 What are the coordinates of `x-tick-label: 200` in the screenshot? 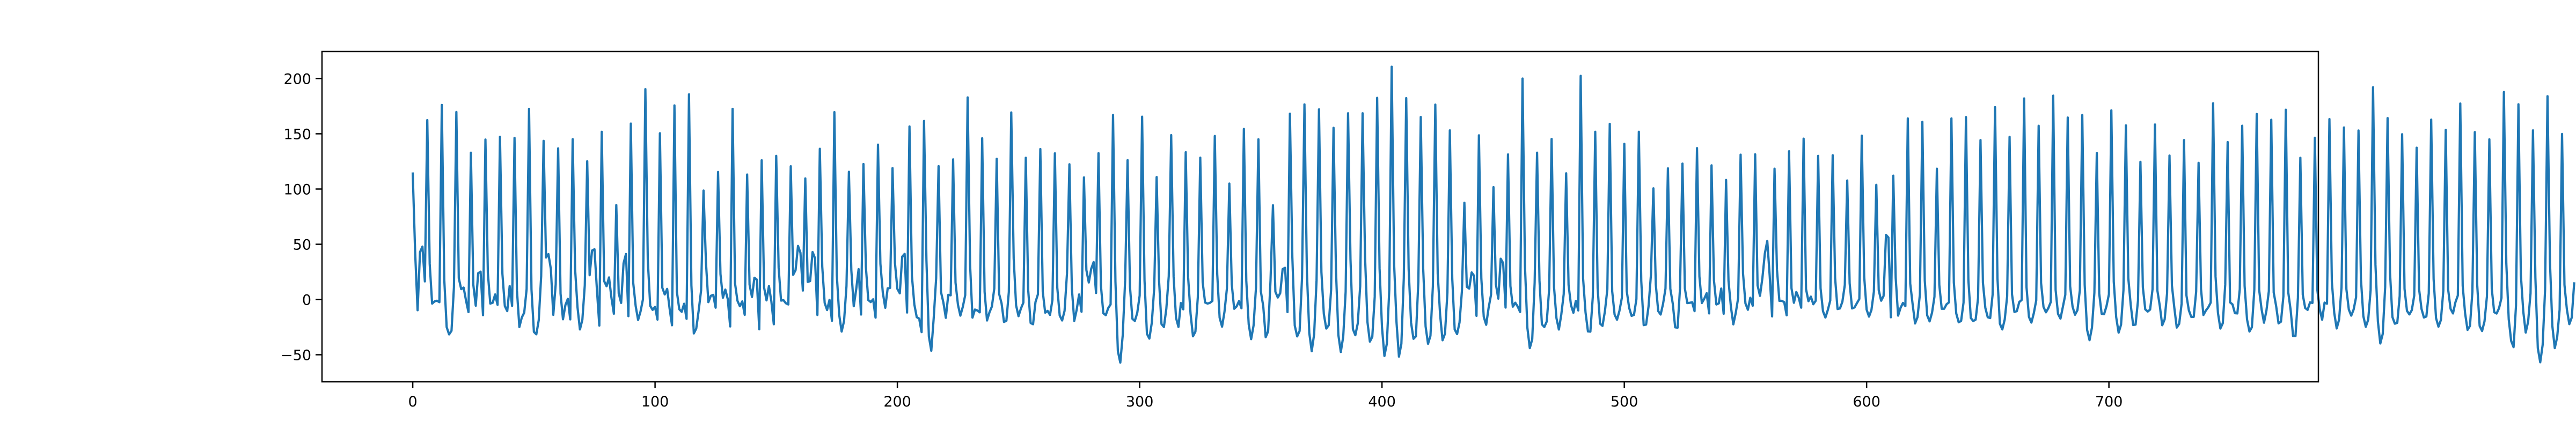 It's located at (897, 402).